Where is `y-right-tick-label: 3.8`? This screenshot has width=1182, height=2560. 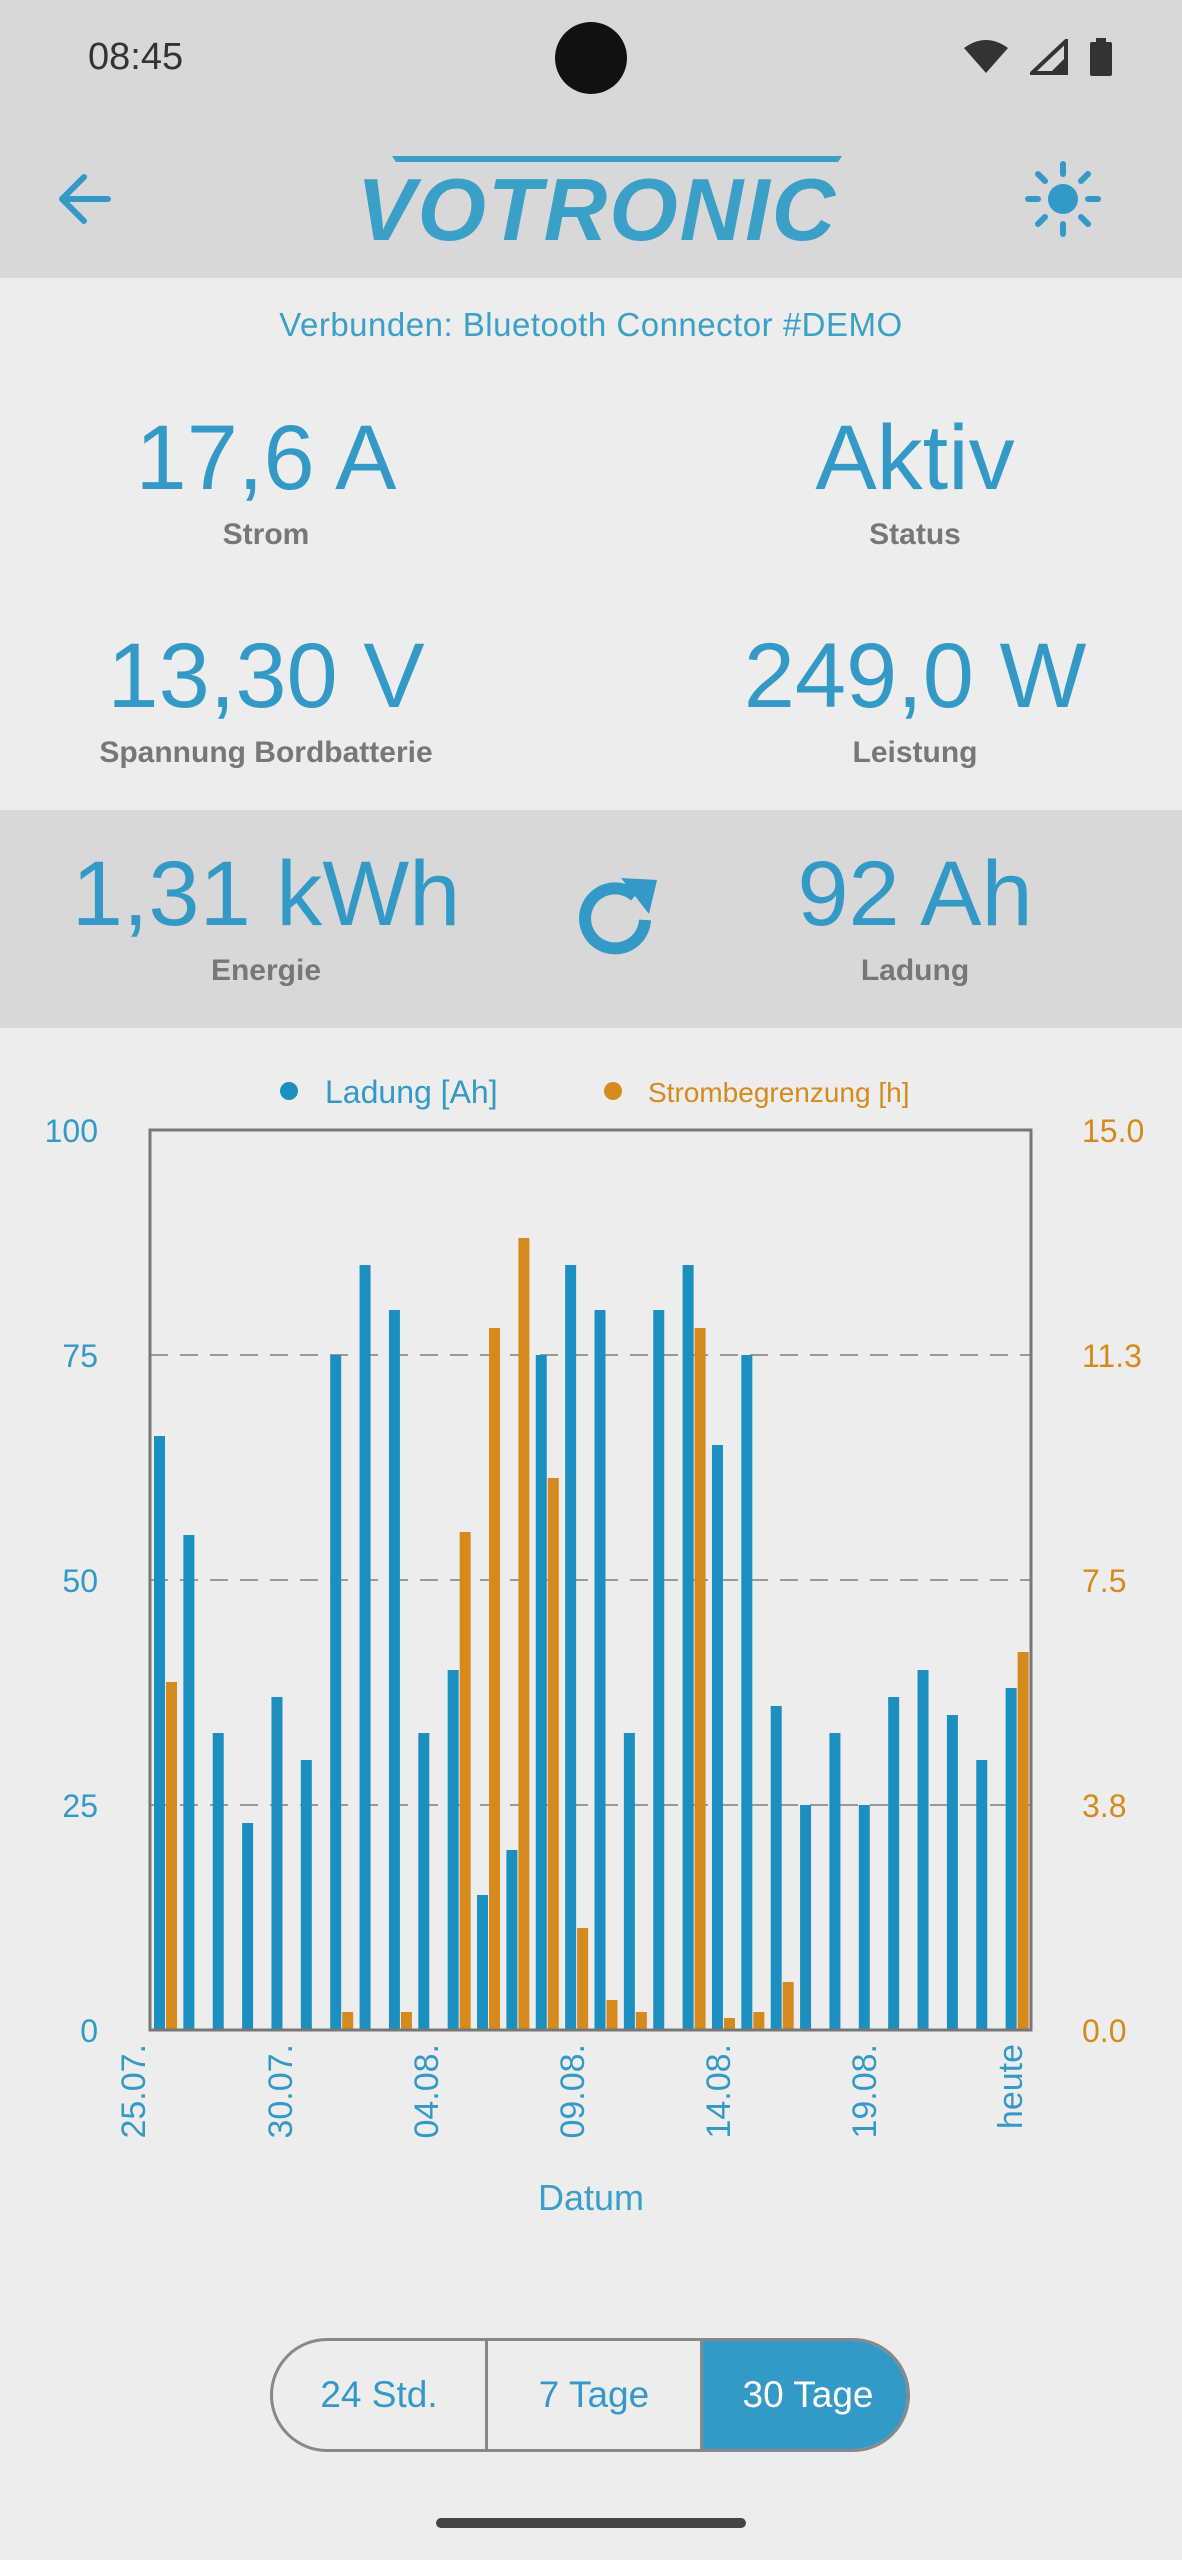
y-right-tick-label: 3.8 is located at coordinates (1104, 1806).